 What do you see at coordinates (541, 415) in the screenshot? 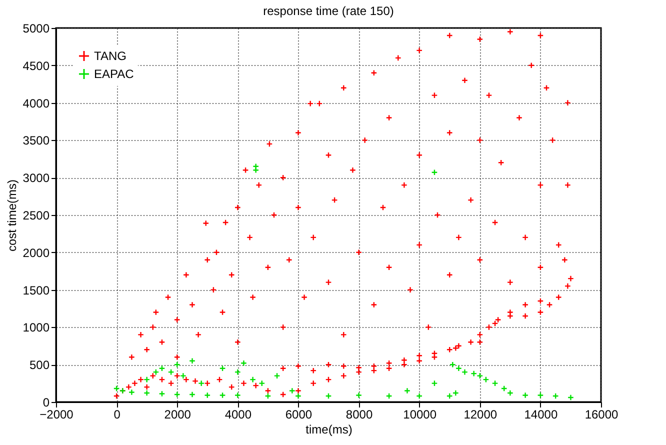
I see `x-tick-label: 14000` at bounding box center [541, 415].